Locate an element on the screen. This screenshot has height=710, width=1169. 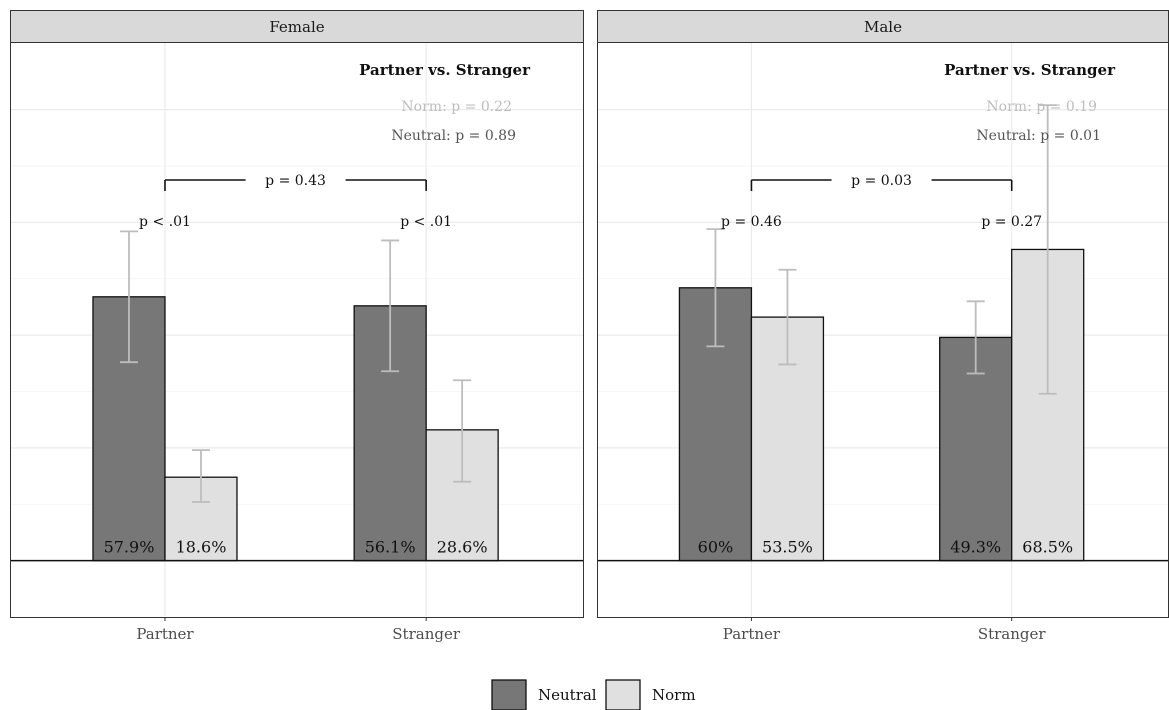
bar-data-label: 56.1% is located at coordinates (390, 547).